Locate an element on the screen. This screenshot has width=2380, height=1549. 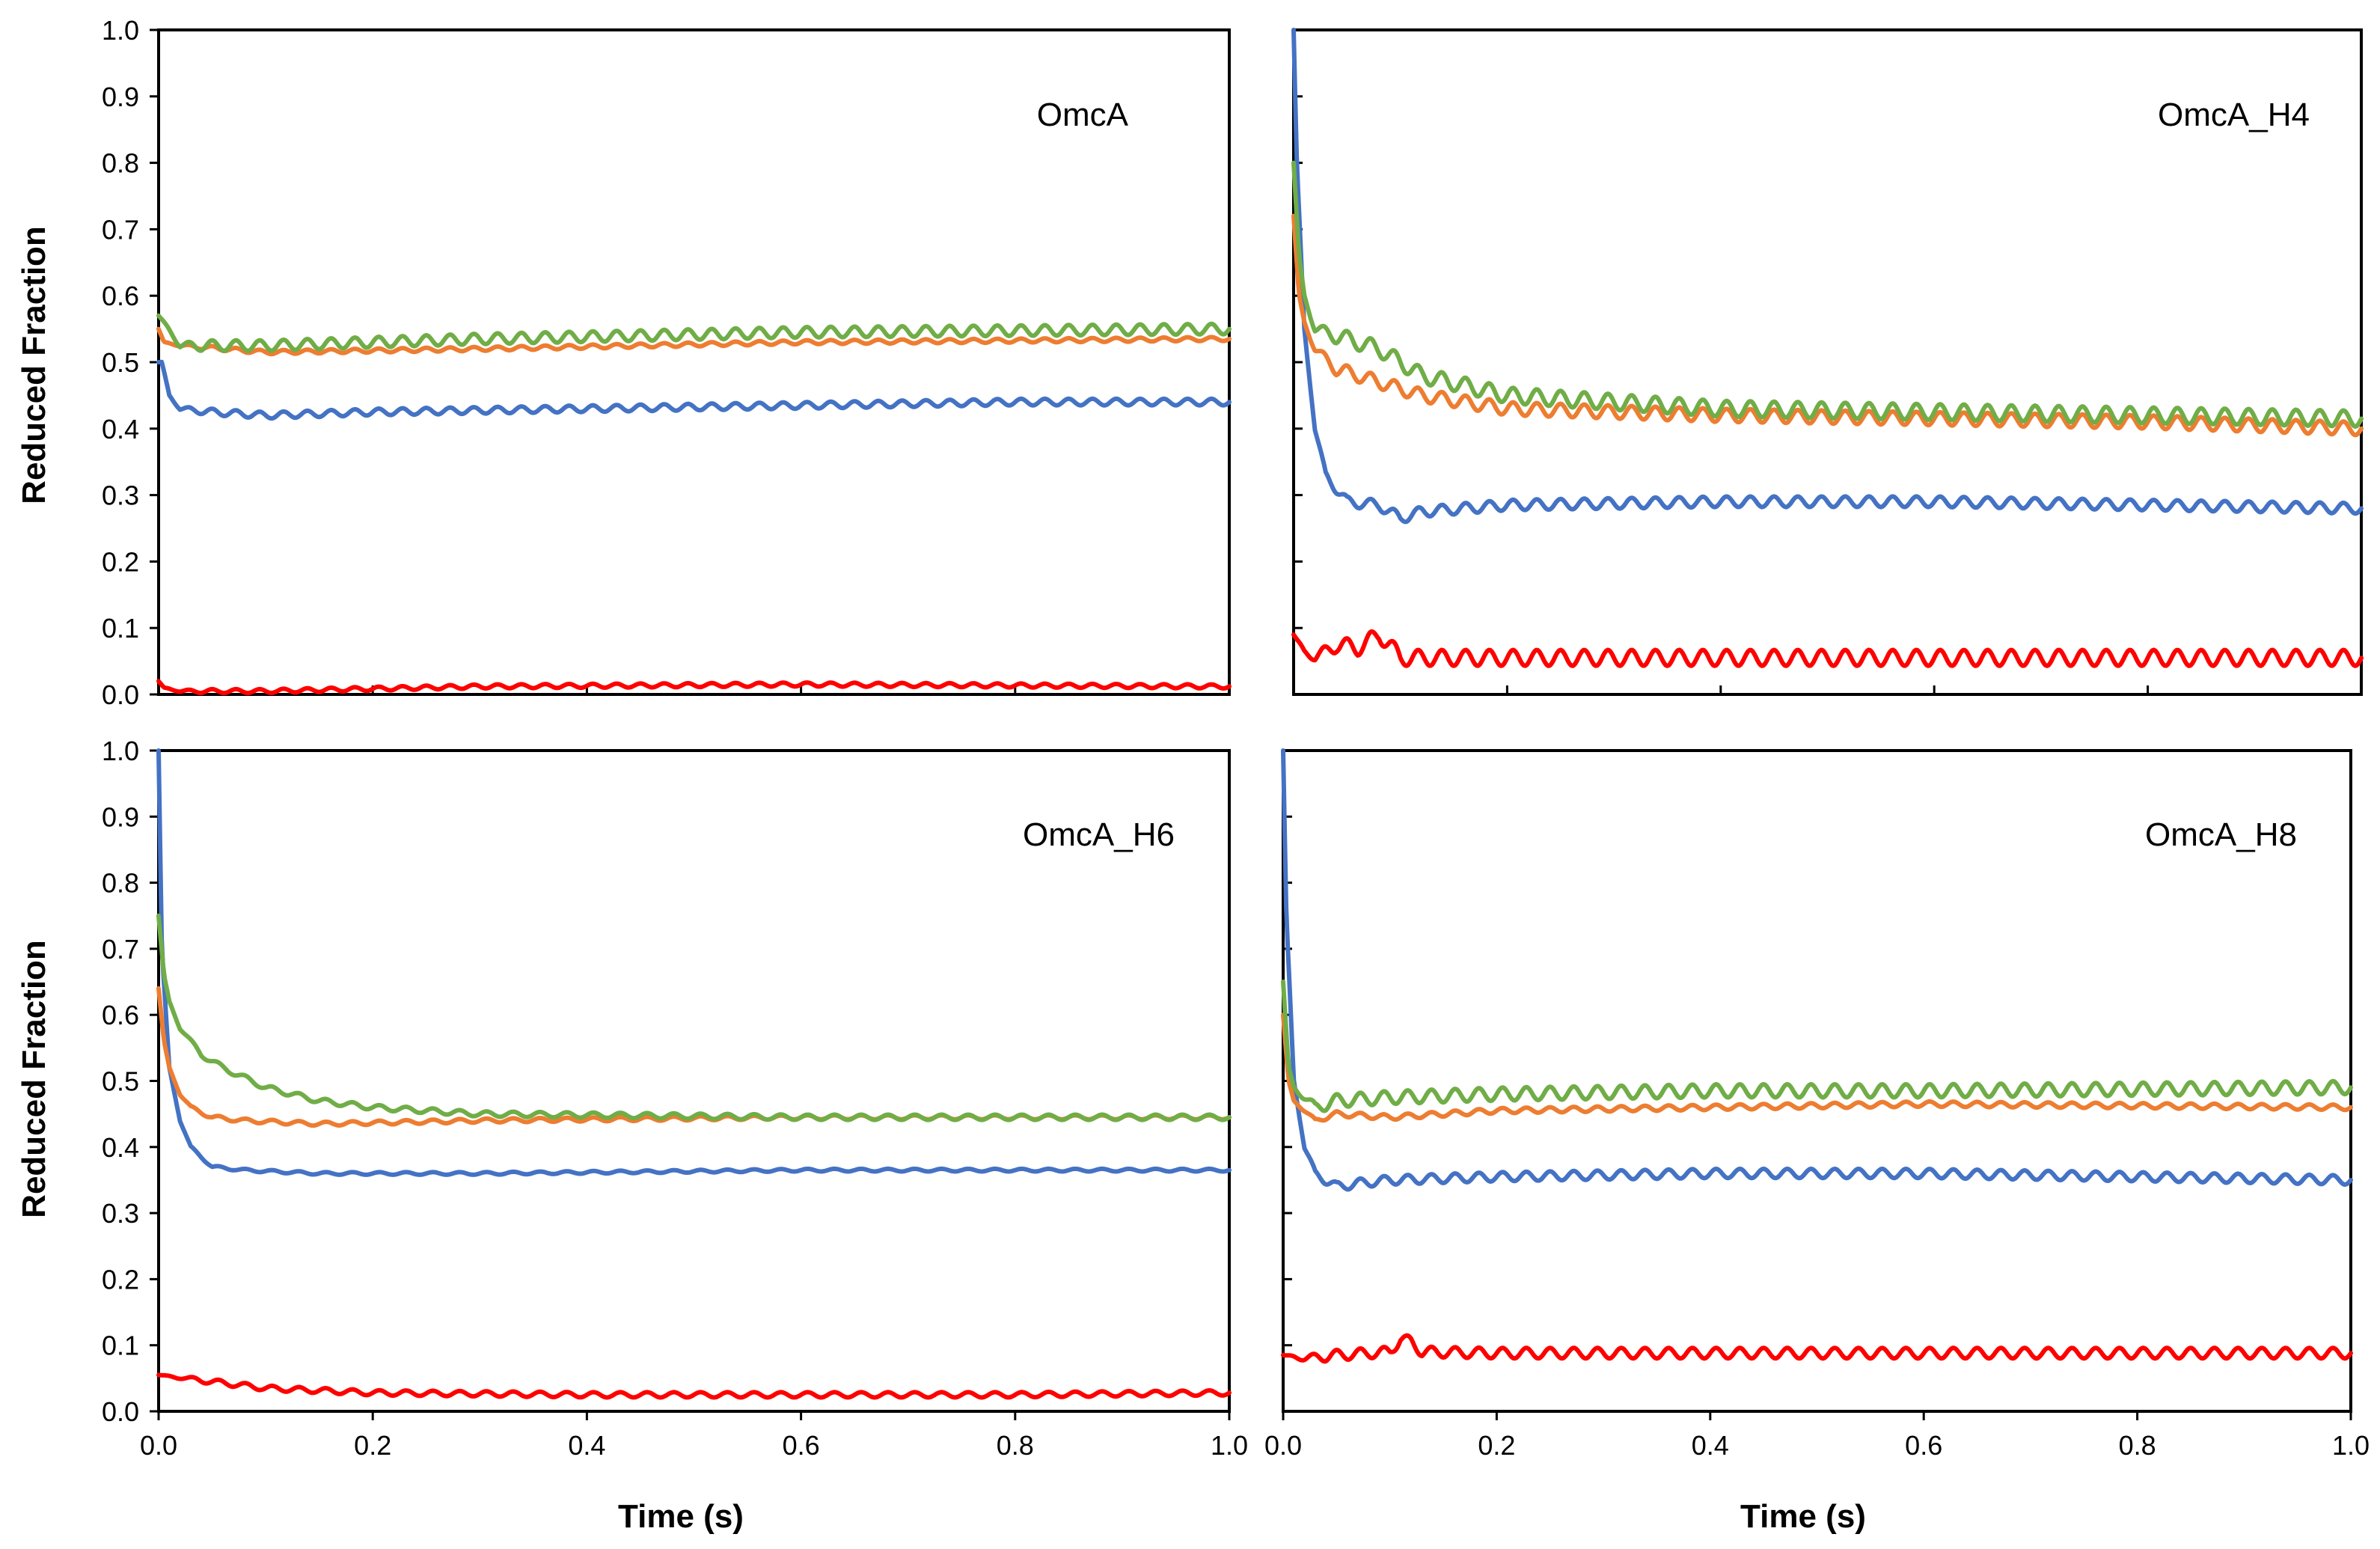
panel-label: OmcA_H6 is located at coordinates (1099, 834).